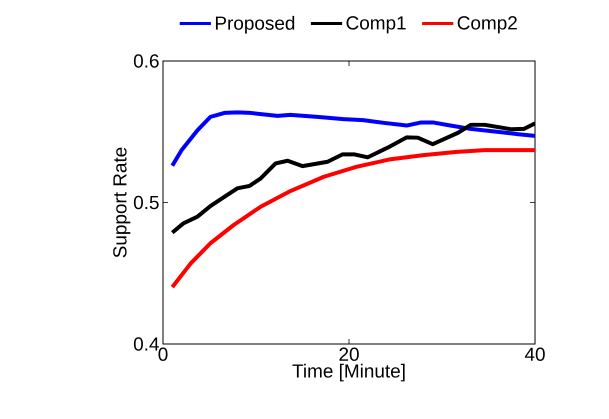 This screenshot has width=609, height=419. I want to click on legend-label: Comp2, so click(487, 25).